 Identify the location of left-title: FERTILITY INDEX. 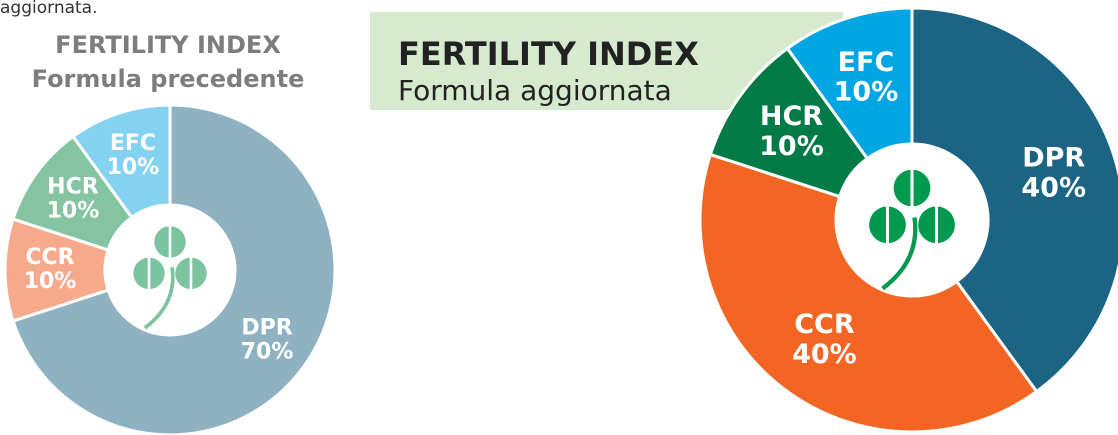
(168, 45).